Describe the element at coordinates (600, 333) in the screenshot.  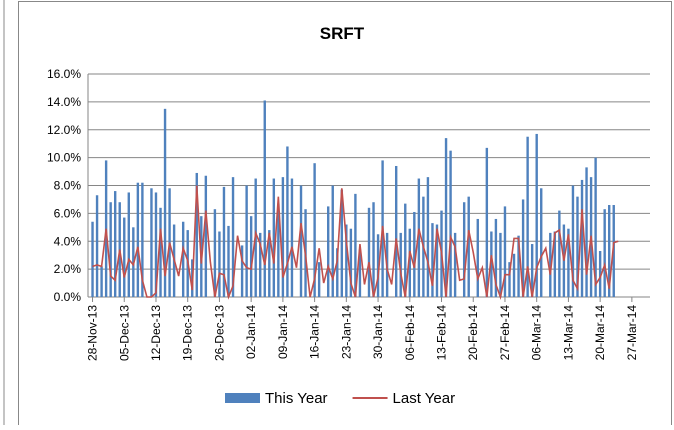
I see `x-tick-label: 20-Mar-14` at that location.